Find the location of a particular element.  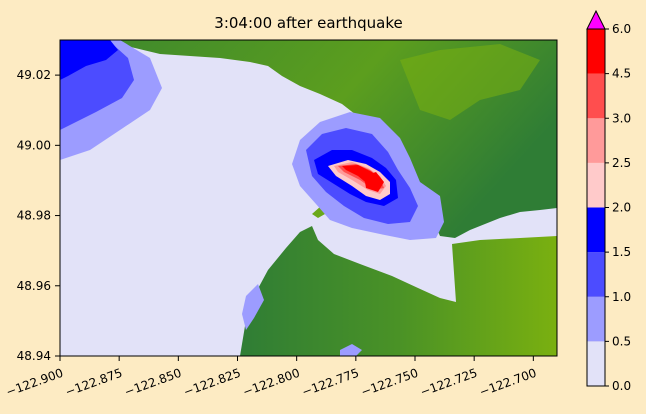

colorbar-tick-label: 0.5 is located at coordinates (621, 341).